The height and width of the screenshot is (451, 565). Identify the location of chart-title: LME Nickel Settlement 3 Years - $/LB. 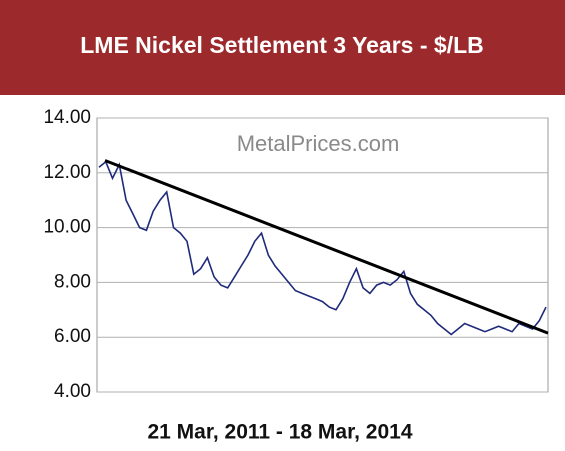
(282, 45).